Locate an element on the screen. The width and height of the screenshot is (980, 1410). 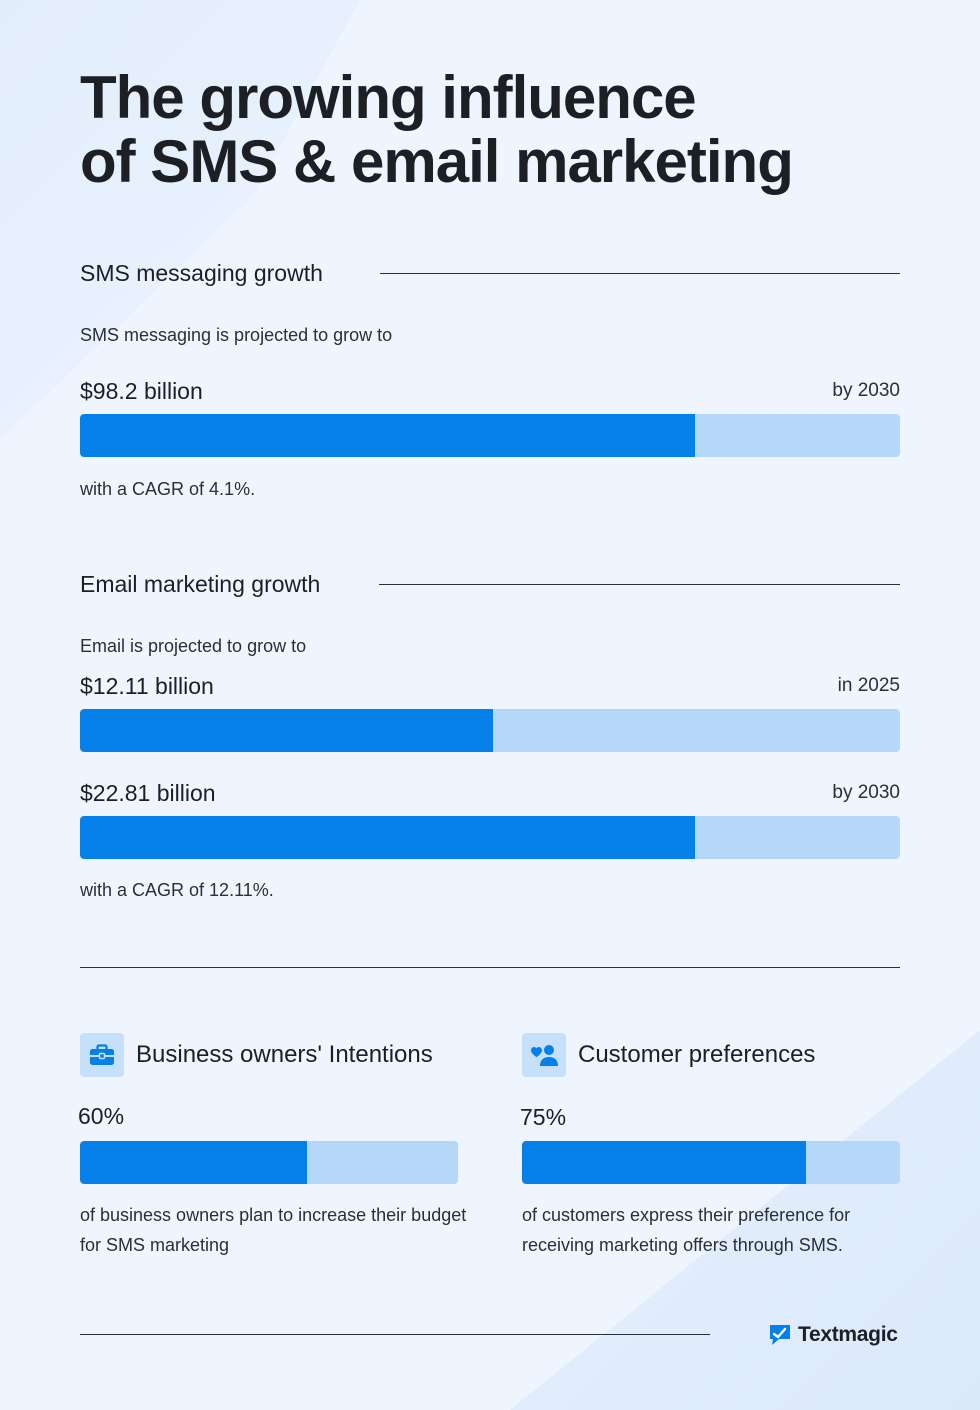
sms-cagr-text: with a CAGR of 4.1%. is located at coordinates (168, 489).